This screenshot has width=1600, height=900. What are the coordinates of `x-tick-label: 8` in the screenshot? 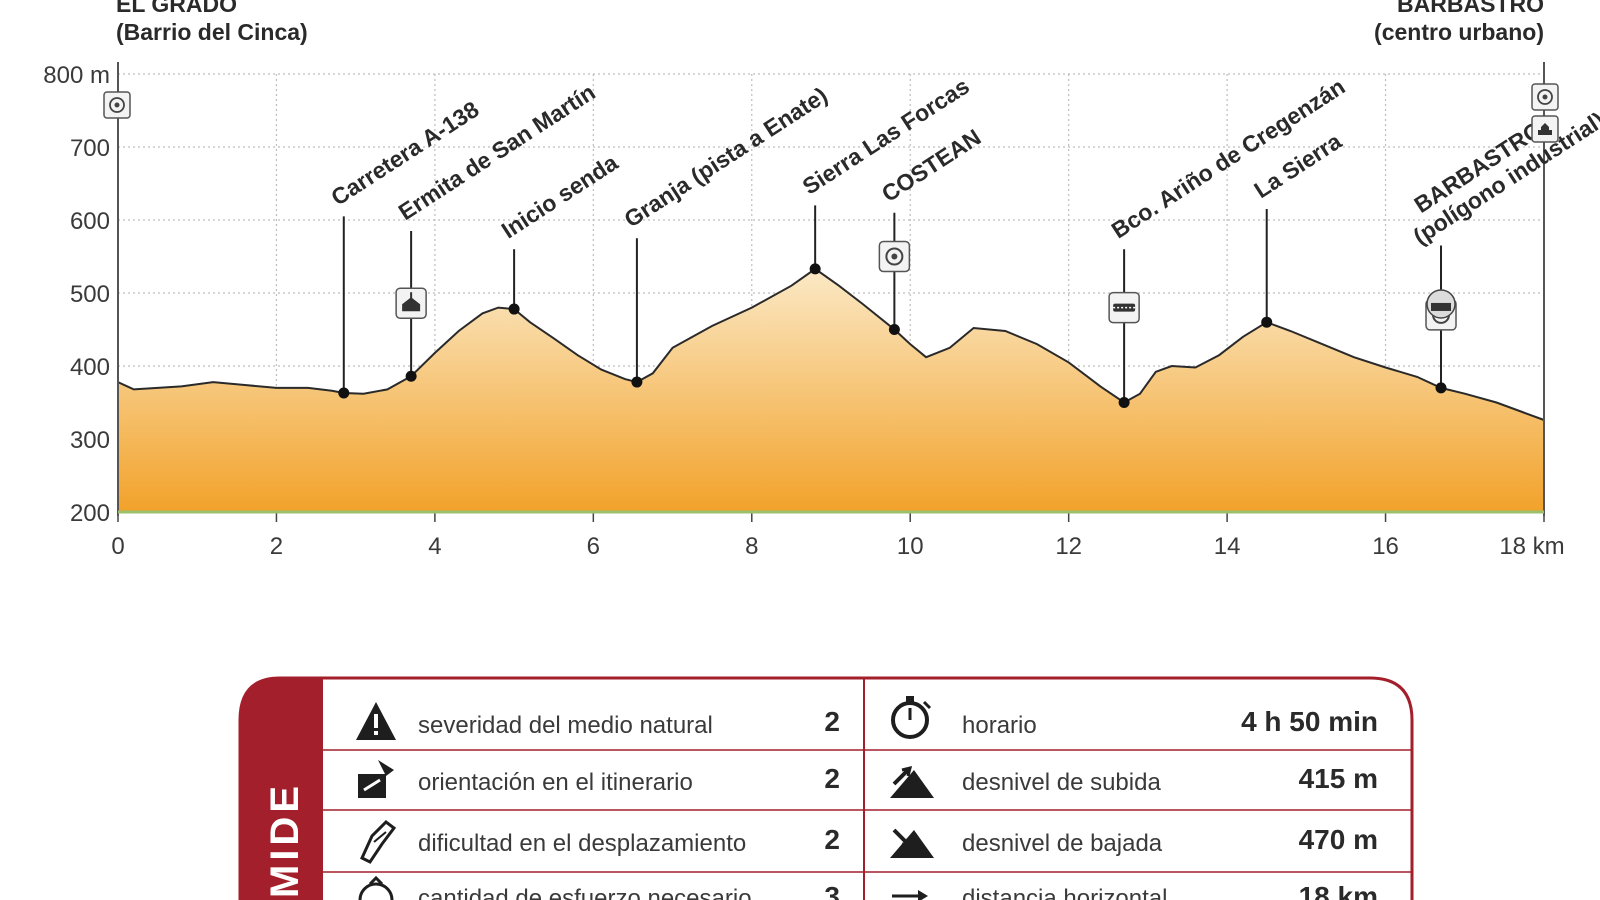 It's located at (751, 546).